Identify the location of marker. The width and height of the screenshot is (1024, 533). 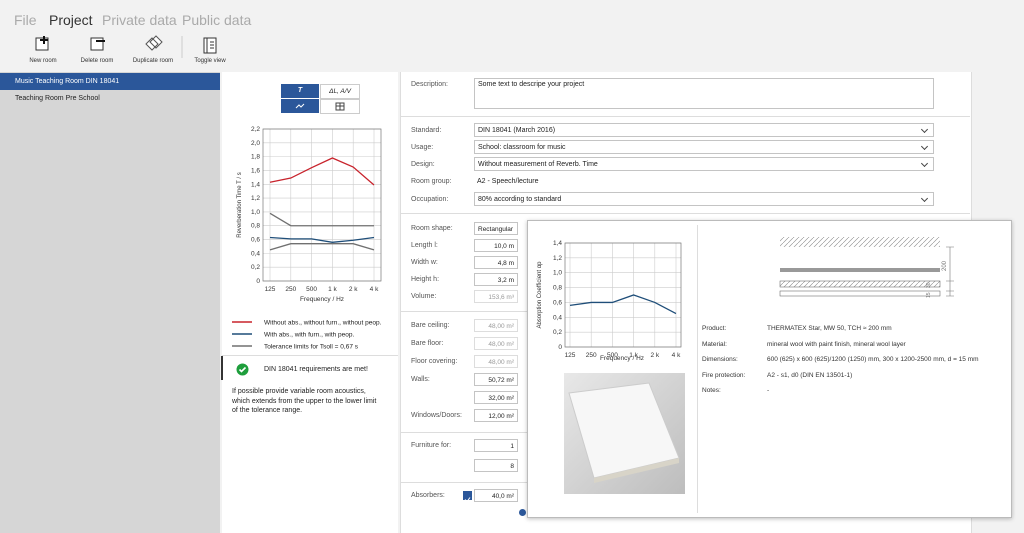
(222, 368).